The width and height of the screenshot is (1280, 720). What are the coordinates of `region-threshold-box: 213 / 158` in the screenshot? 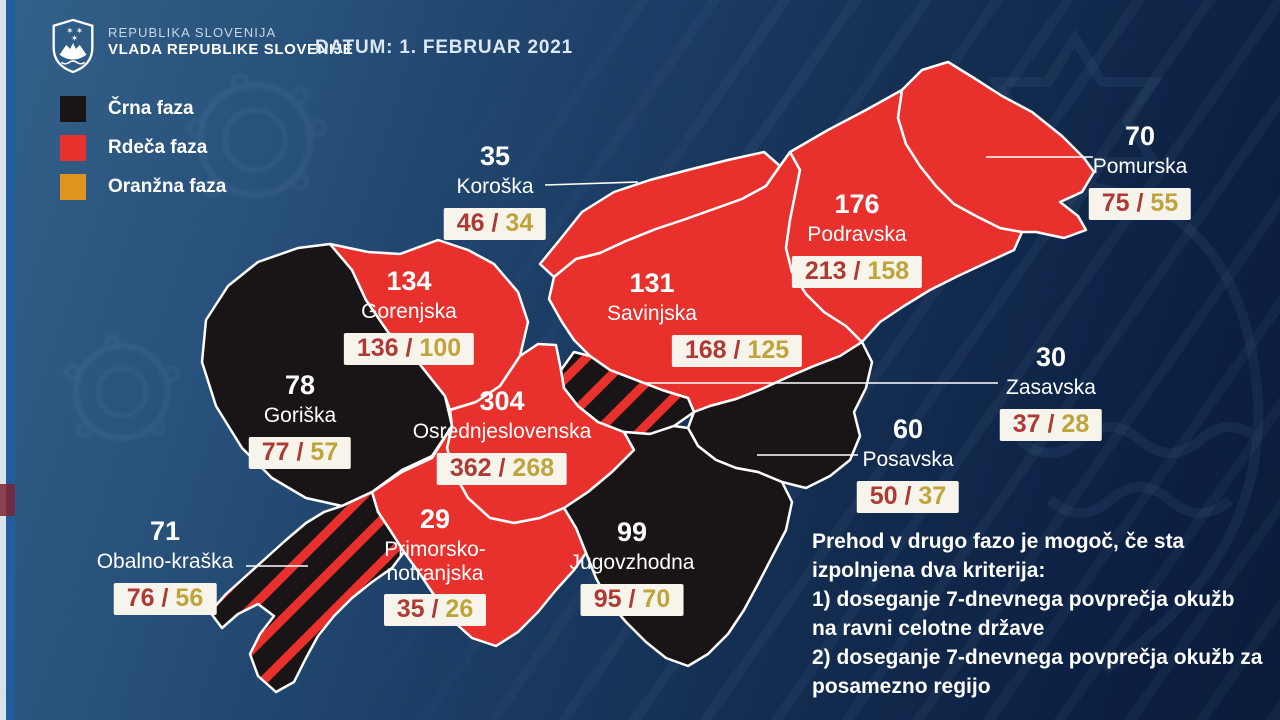 It's located at (857, 271).